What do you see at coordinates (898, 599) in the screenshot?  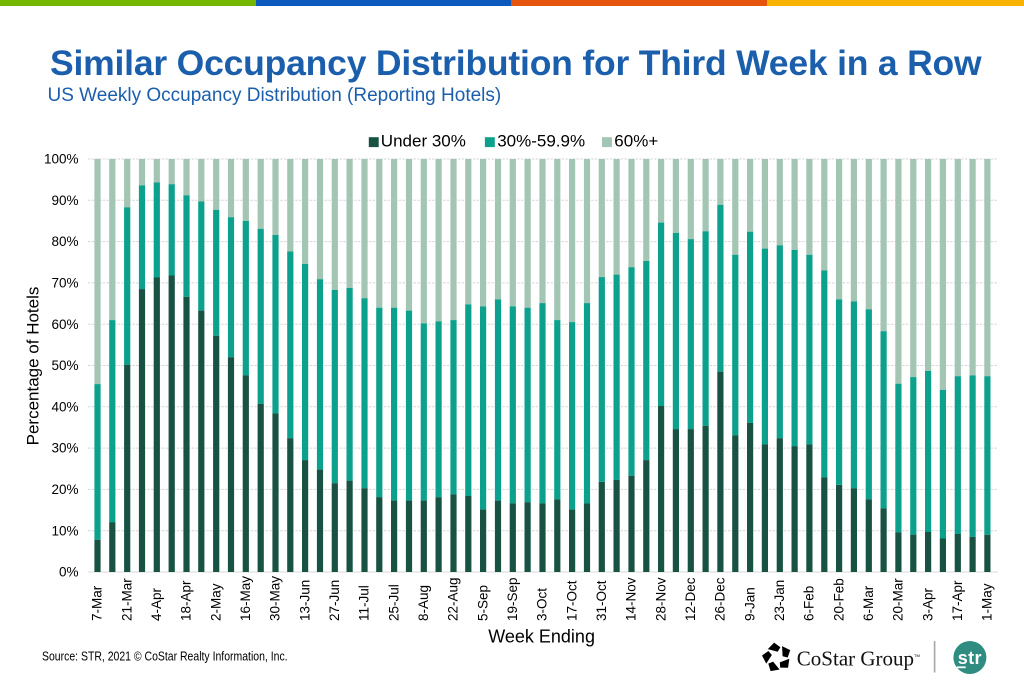 I see `svg-text: 20-Mar` at bounding box center [898, 599].